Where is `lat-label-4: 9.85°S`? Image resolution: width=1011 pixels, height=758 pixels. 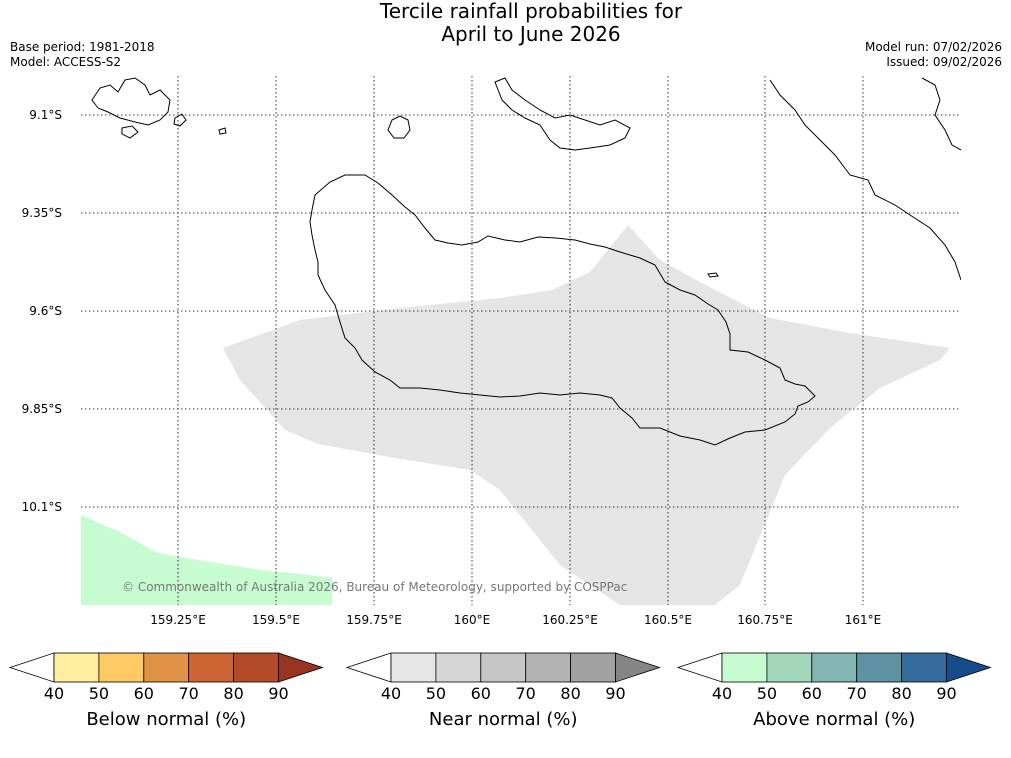 lat-label-4: 9.85°S is located at coordinates (41, 409).